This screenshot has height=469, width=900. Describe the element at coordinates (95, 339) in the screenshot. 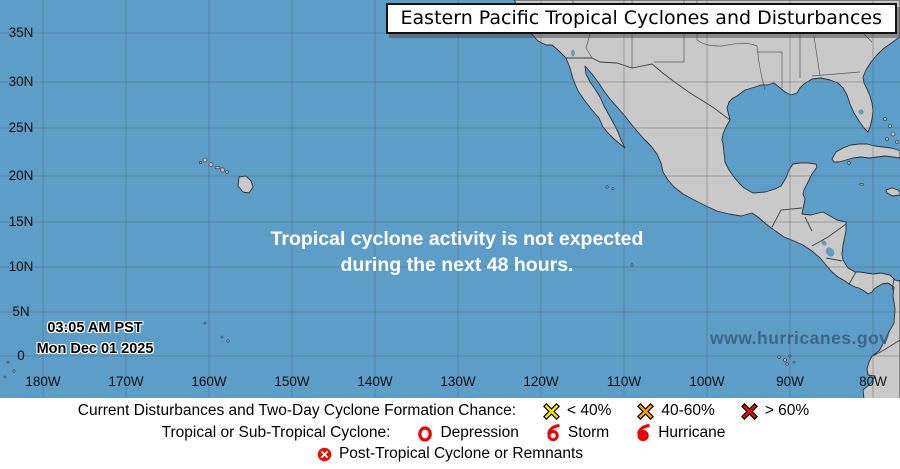

I see `issuance-timestamp: 03:05 AM PST Mon Dec 01 2025` at that location.